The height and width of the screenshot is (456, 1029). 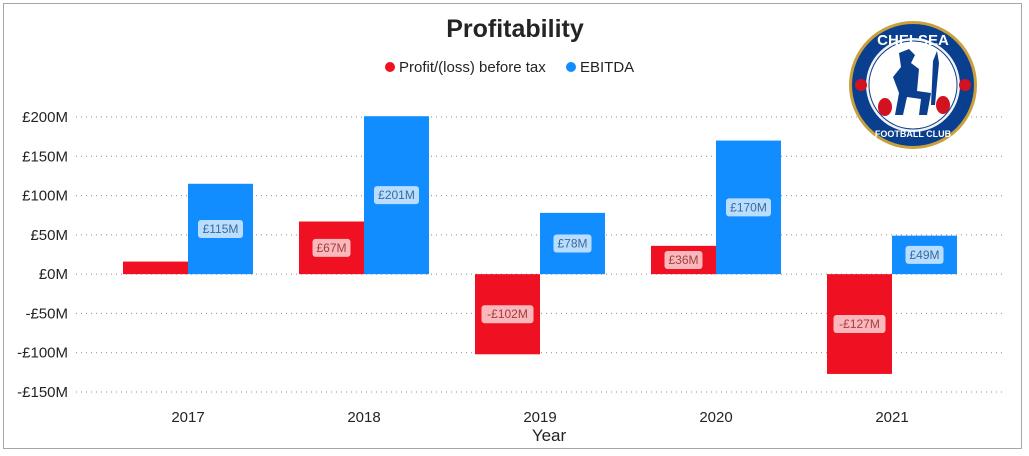 What do you see at coordinates (49, 235) in the screenshot?
I see `y-tick-label: £50M` at bounding box center [49, 235].